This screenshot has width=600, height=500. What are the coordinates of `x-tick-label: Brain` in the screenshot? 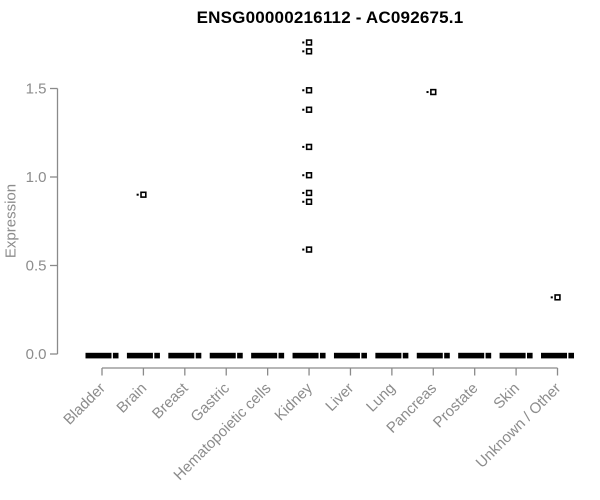 It's located at (131, 398).